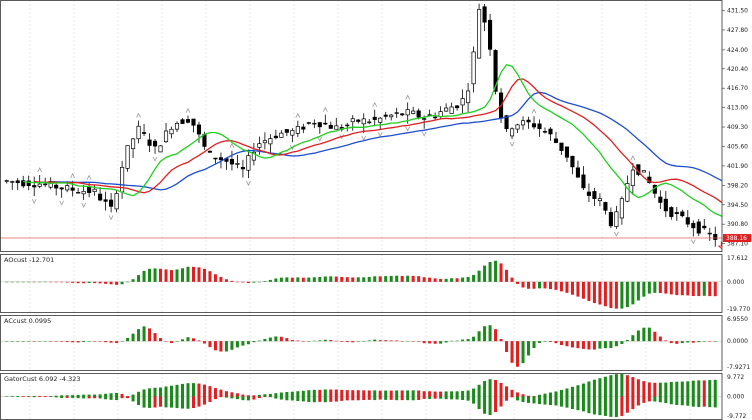 The width and height of the screenshot is (752, 420). I want to click on panel-frame, so click(361, 343).